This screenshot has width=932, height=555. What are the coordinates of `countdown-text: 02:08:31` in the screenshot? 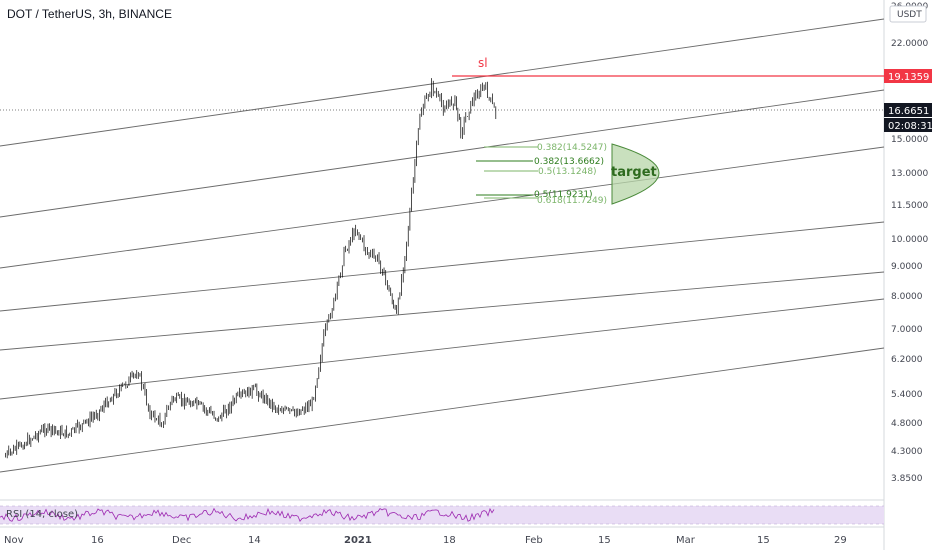 It's located at (910, 126).